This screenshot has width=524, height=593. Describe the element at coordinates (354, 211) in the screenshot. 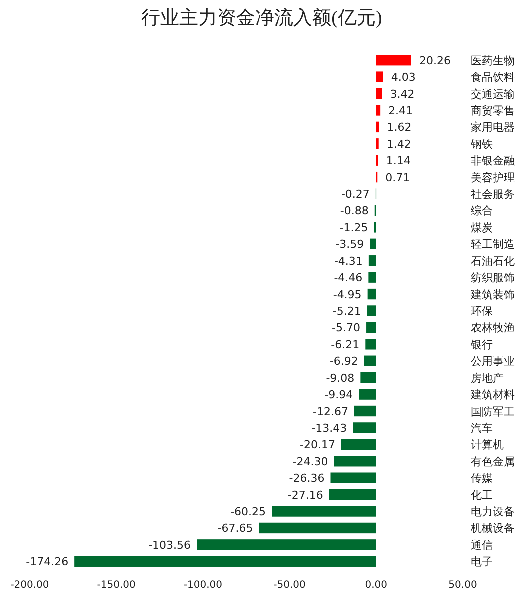

I see `data-label: -0.88` at that location.